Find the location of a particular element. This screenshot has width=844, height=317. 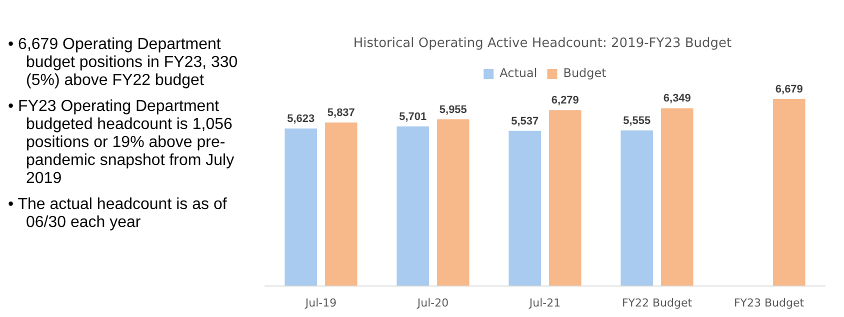

data-label: 5,555 is located at coordinates (637, 120).